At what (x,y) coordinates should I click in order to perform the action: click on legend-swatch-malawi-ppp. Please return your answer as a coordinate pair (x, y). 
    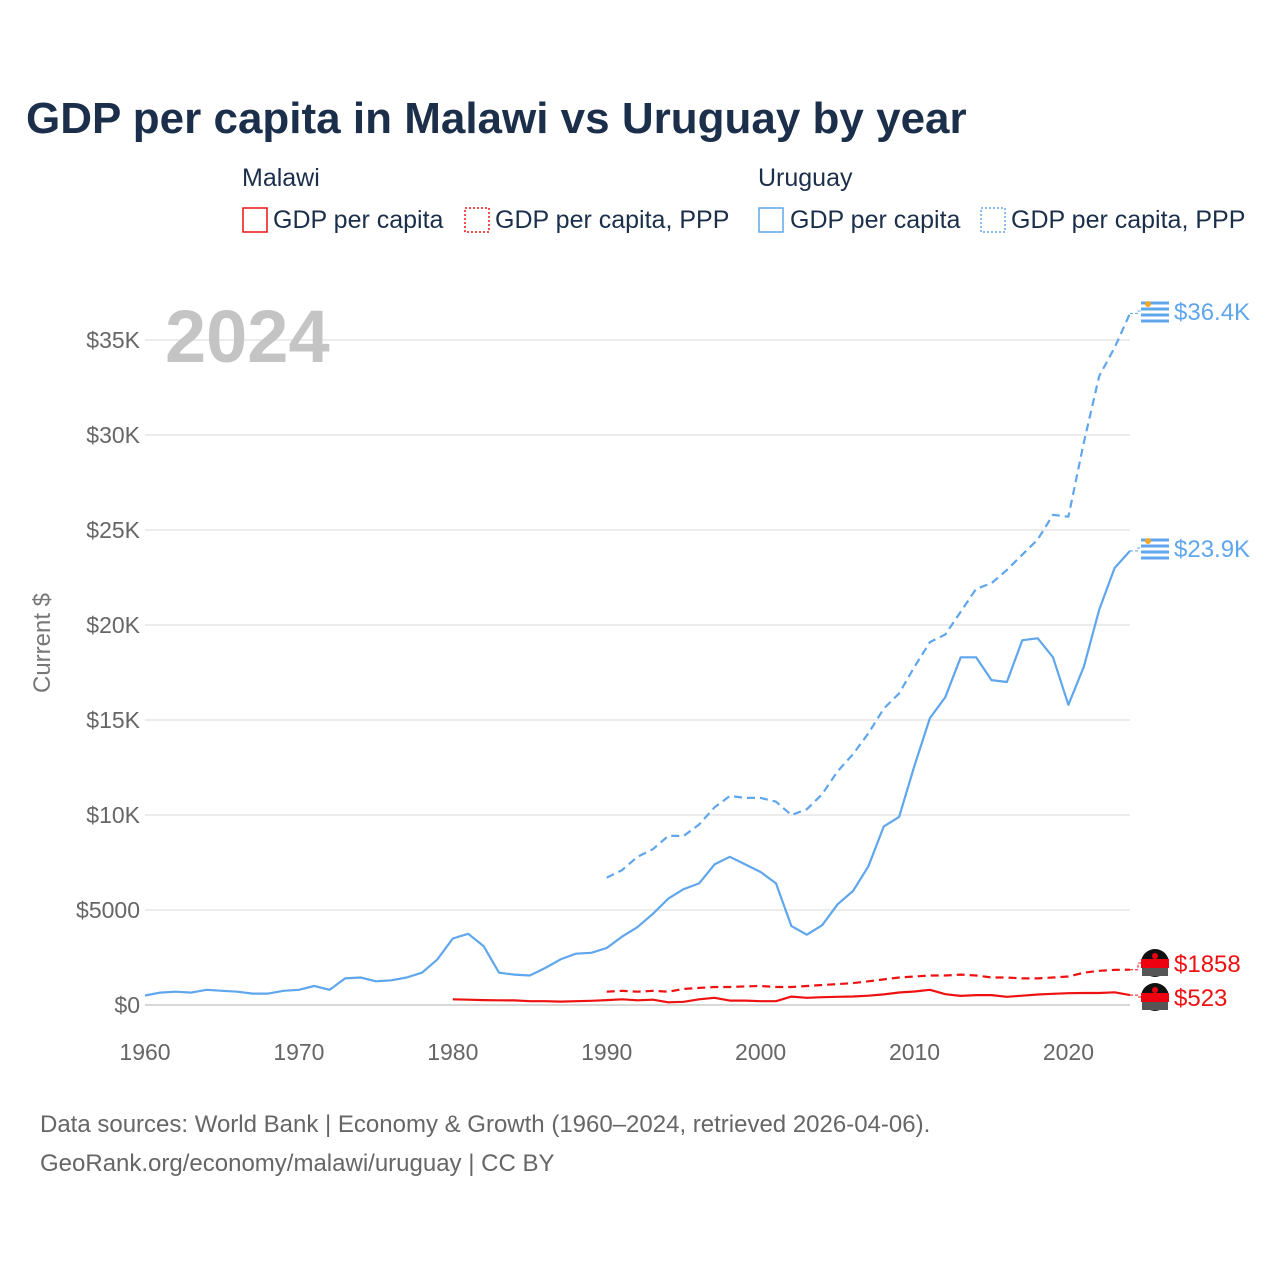
    Looking at the image, I should click on (477, 220).